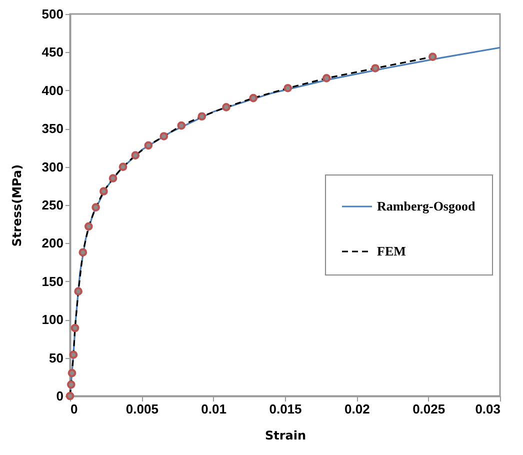 The image size is (523, 455). Describe the element at coordinates (357, 409) in the screenshot. I see `x-tick-label: 0.02` at that location.